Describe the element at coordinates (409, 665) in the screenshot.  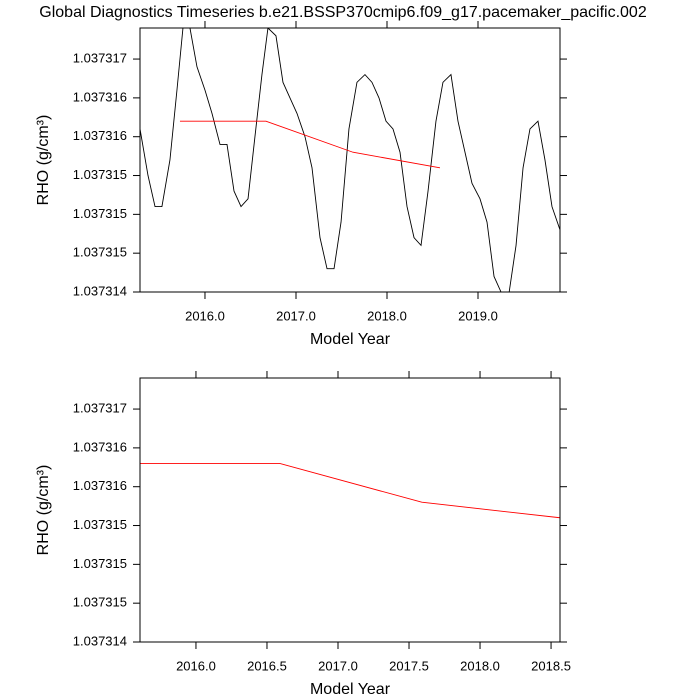
I see `x-tick-label: 2017.5` at that location.